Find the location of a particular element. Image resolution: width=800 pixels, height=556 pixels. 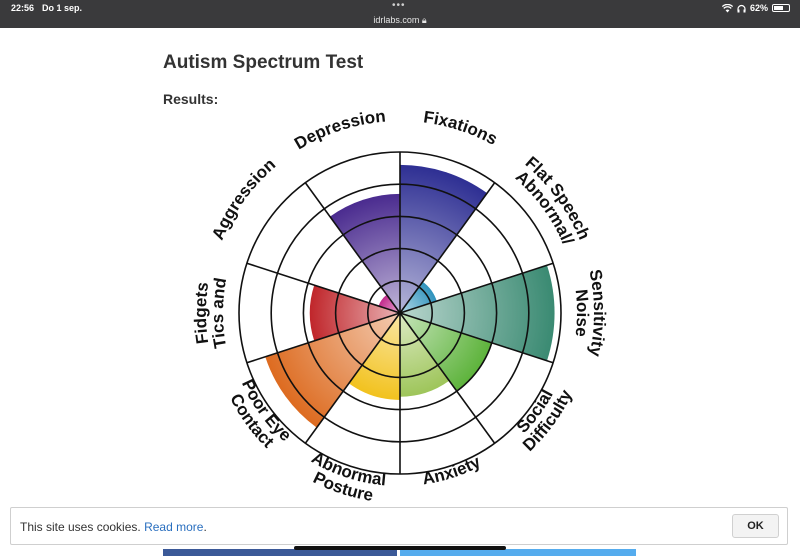

wifi-icon is located at coordinates (727, 7).